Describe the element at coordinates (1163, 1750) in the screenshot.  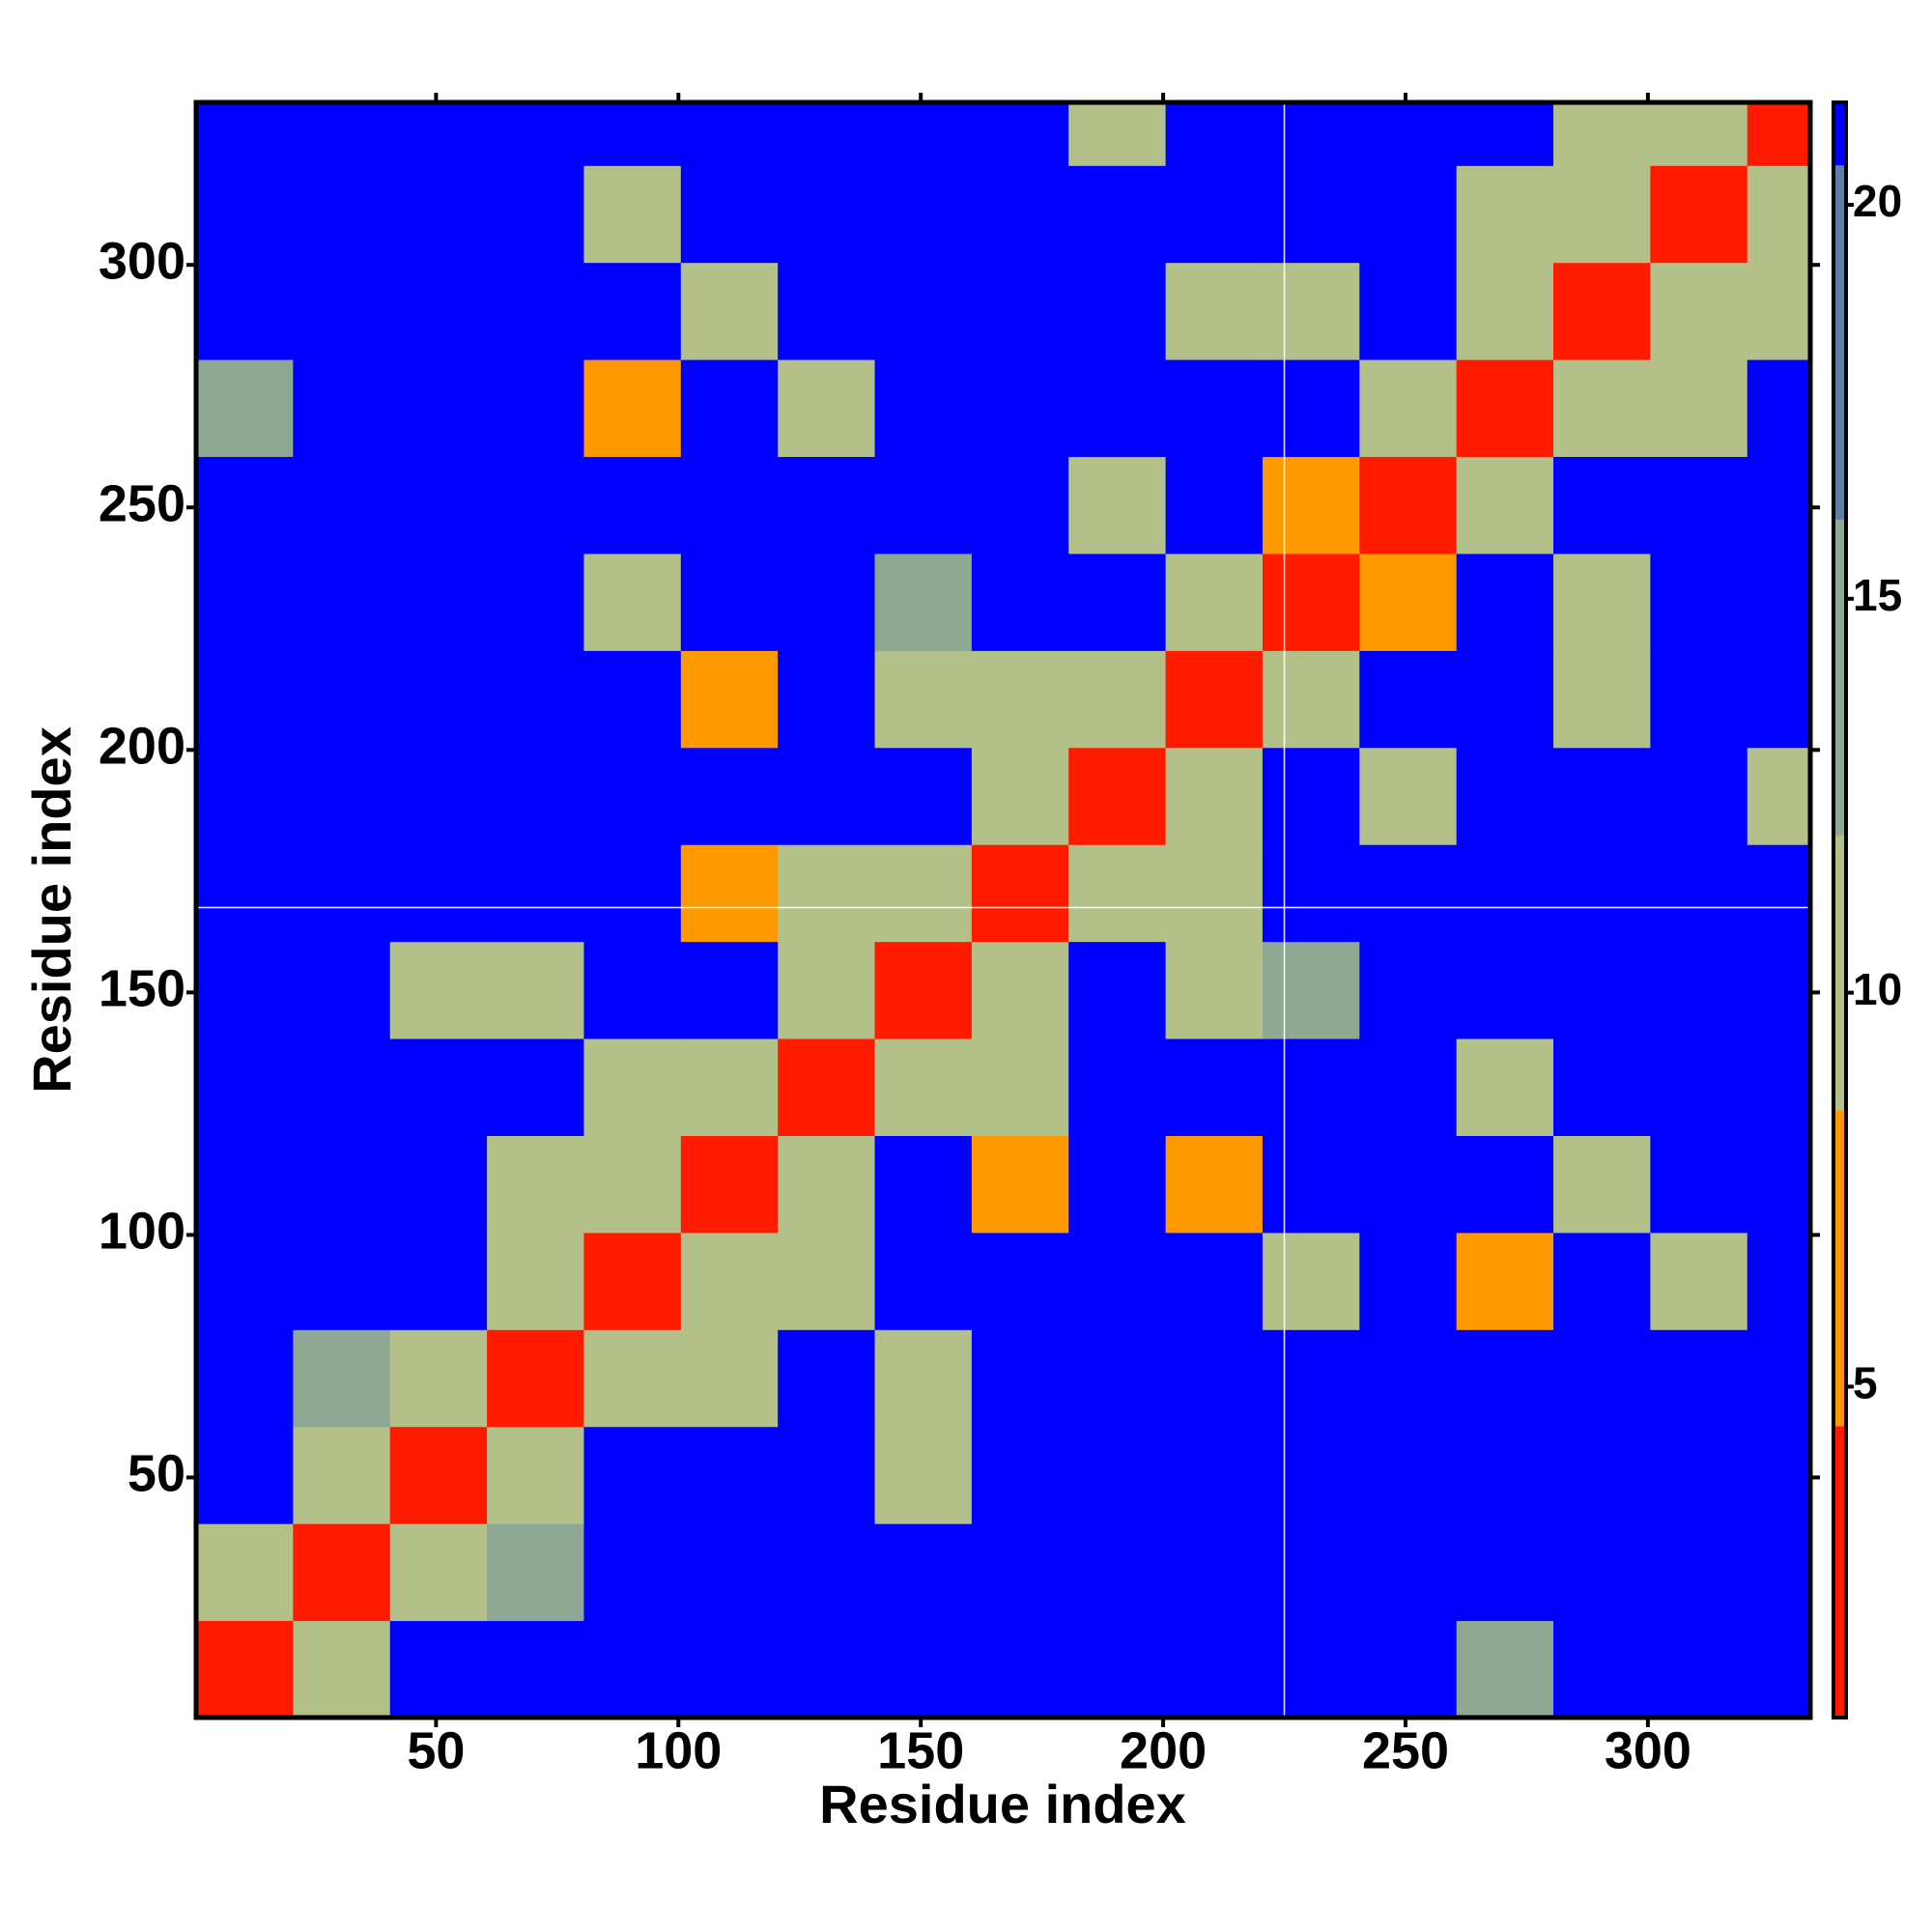
I see `x-tick-label: 200` at that location.